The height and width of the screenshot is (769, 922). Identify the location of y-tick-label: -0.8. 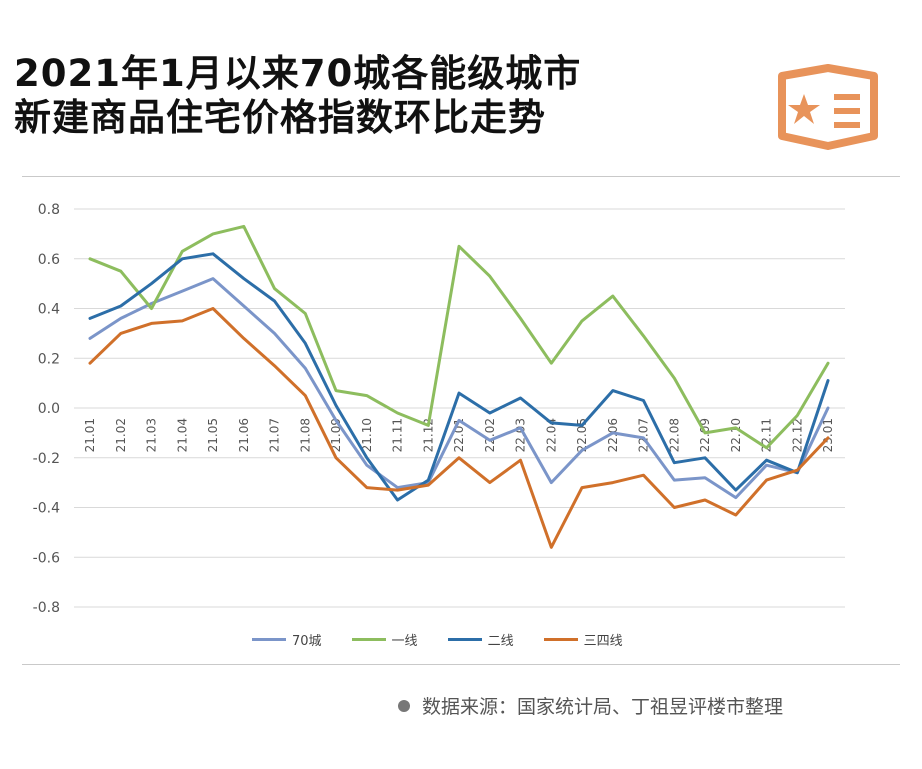
(46, 608).